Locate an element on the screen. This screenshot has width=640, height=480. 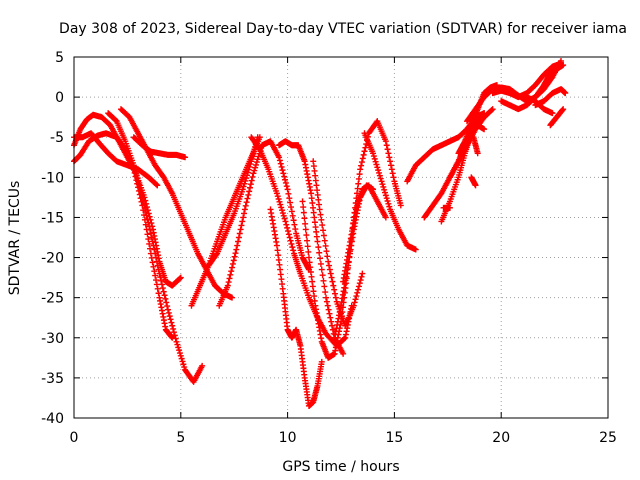
y-tick-label: 5 is located at coordinates (59, 58).